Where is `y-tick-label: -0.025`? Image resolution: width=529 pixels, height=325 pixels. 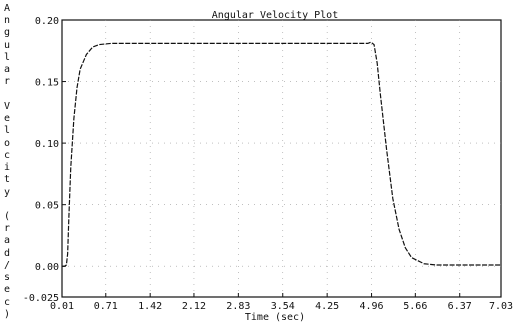
y-tick-label: -0.025 is located at coordinates (41, 298).